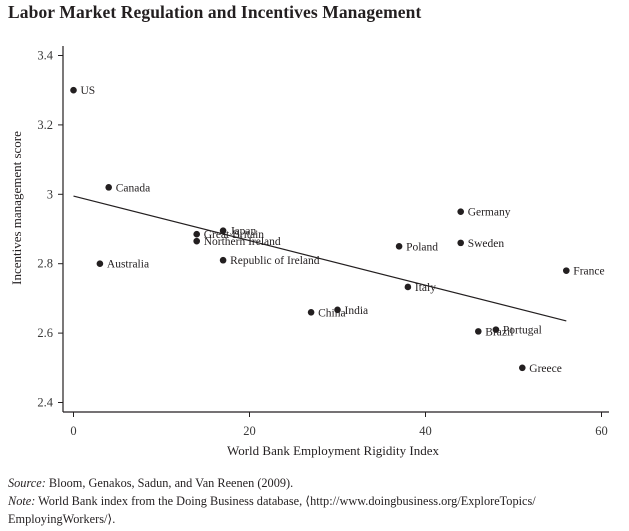 The image size is (629, 531). I want to click on point-sweden: Sweden, so click(480, 244).